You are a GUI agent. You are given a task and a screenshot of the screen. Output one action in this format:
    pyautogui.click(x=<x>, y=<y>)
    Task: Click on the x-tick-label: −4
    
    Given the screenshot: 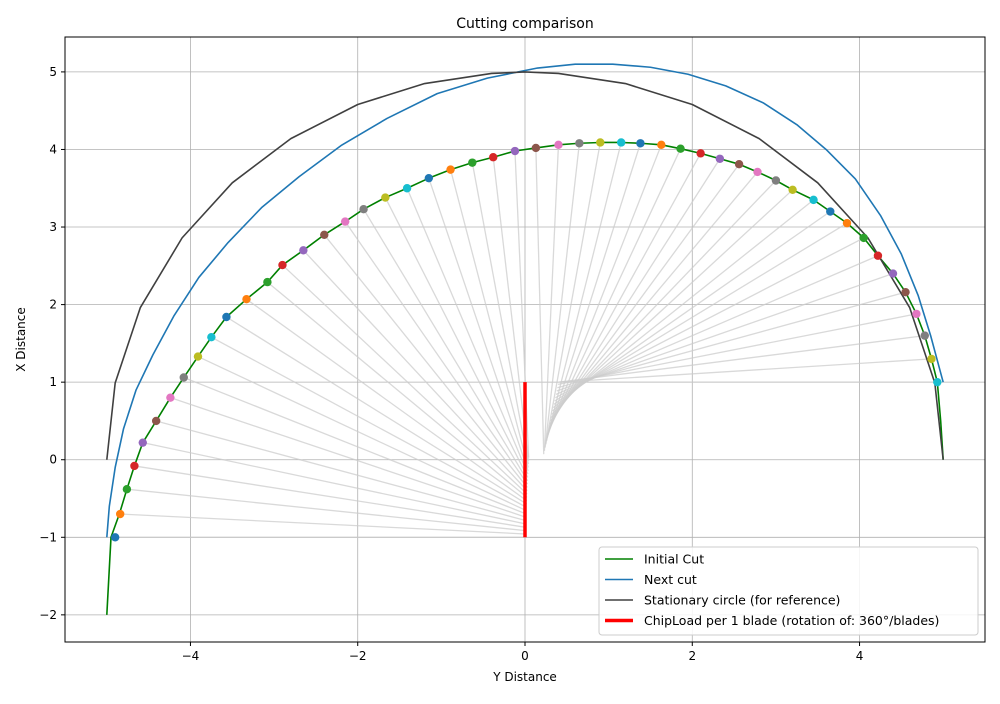 What is the action you would take?
    pyautogui.click(x=191, y=656)
    